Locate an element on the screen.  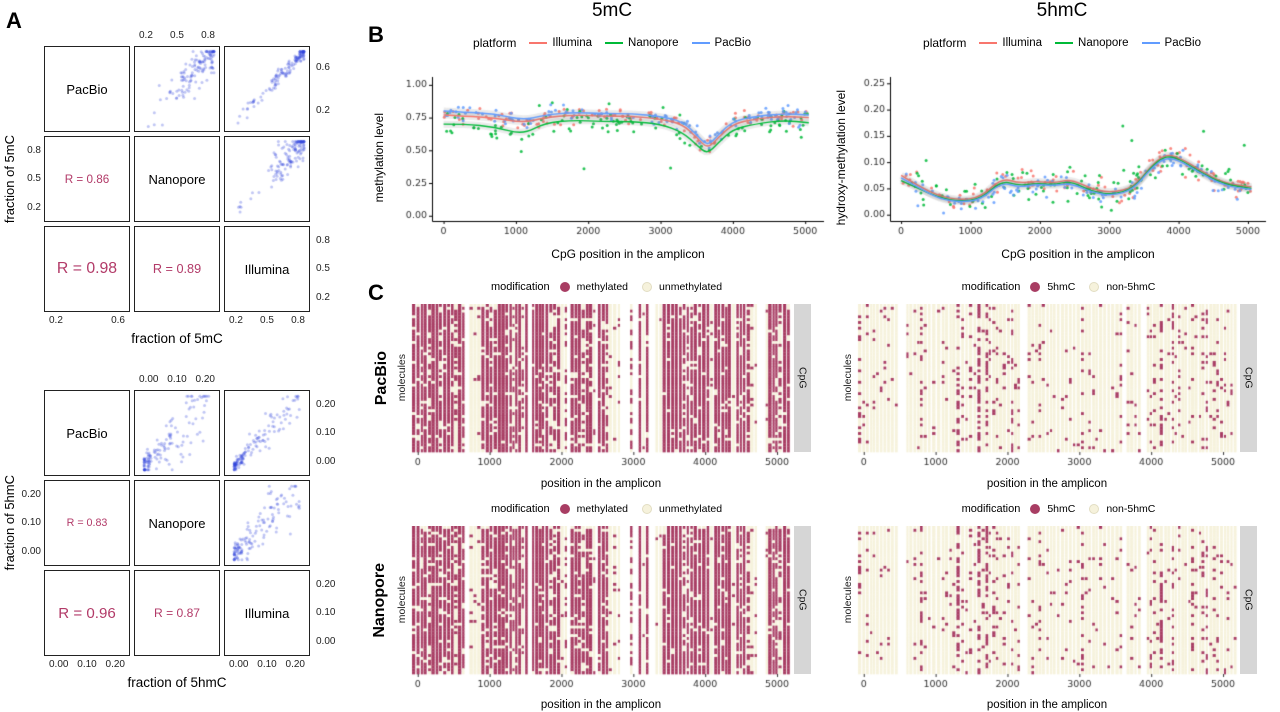
panel-c-label: C is located at coordinates (376, 292).